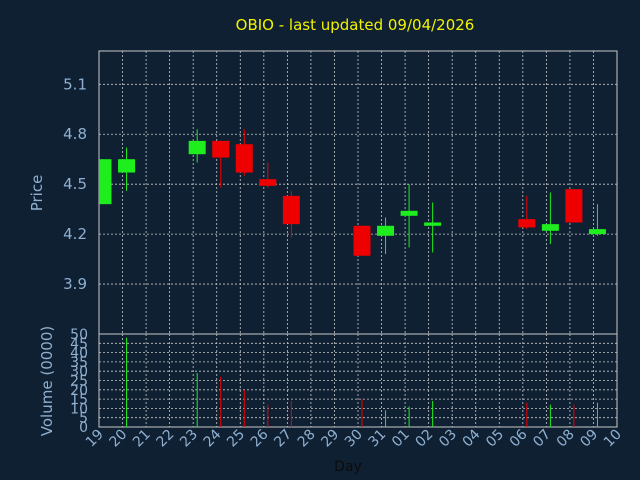 This screenshot has width=640, height=480. I want to click on volume-tick-label: 15, so click(79, 400).